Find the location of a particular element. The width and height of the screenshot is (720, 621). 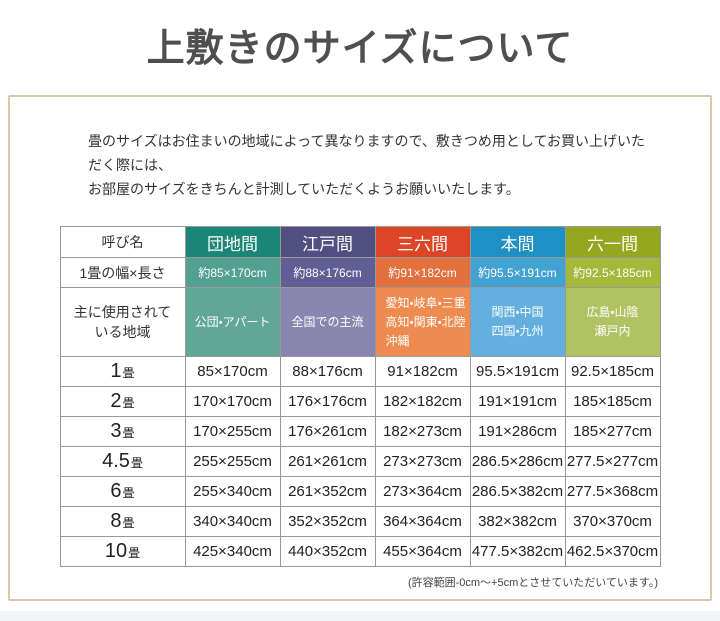

size-cell: 277.5×277cm is located at coordinates (612, 461).